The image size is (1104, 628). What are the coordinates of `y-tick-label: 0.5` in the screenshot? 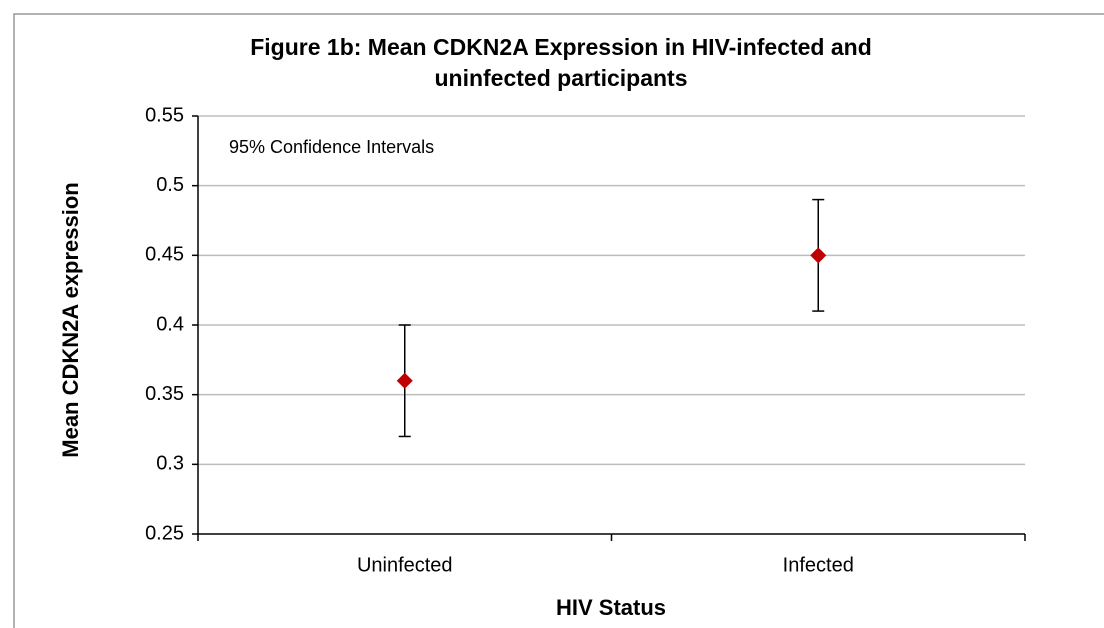 It's located at (170, 185).